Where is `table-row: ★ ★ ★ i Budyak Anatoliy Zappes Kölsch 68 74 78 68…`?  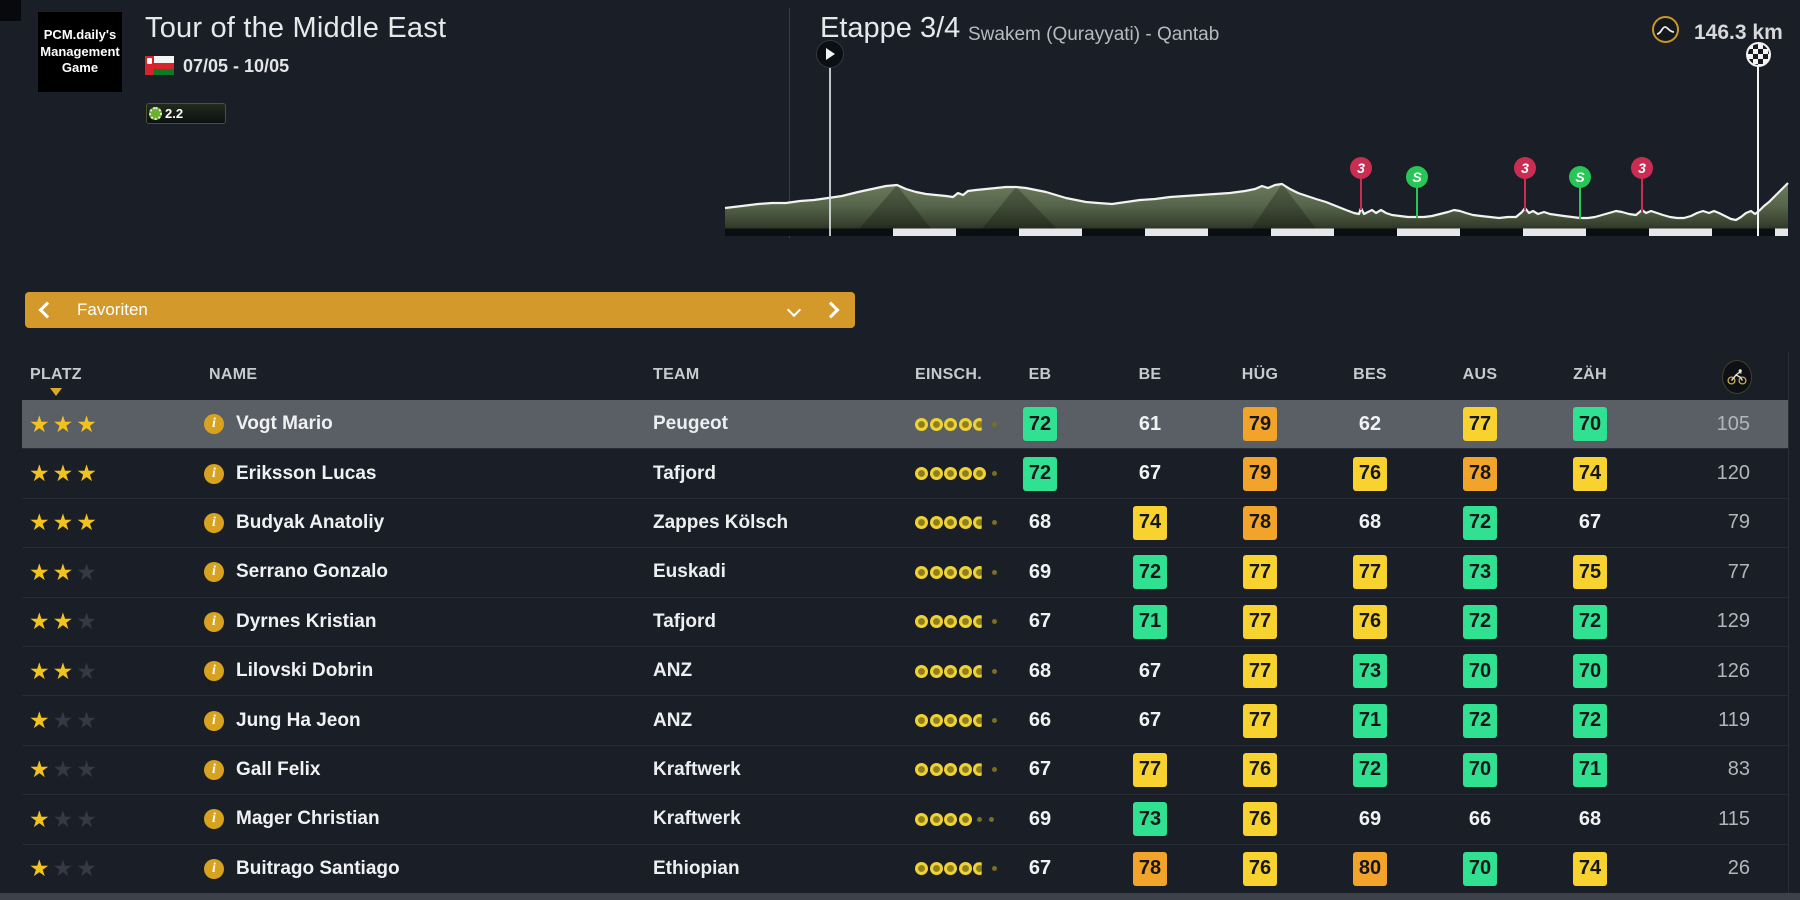
table-row: ★ ★ ★ i Budyak Anatoliy Zappes Kölsch 68 74 78 68… is located at coordinates (905, 524).